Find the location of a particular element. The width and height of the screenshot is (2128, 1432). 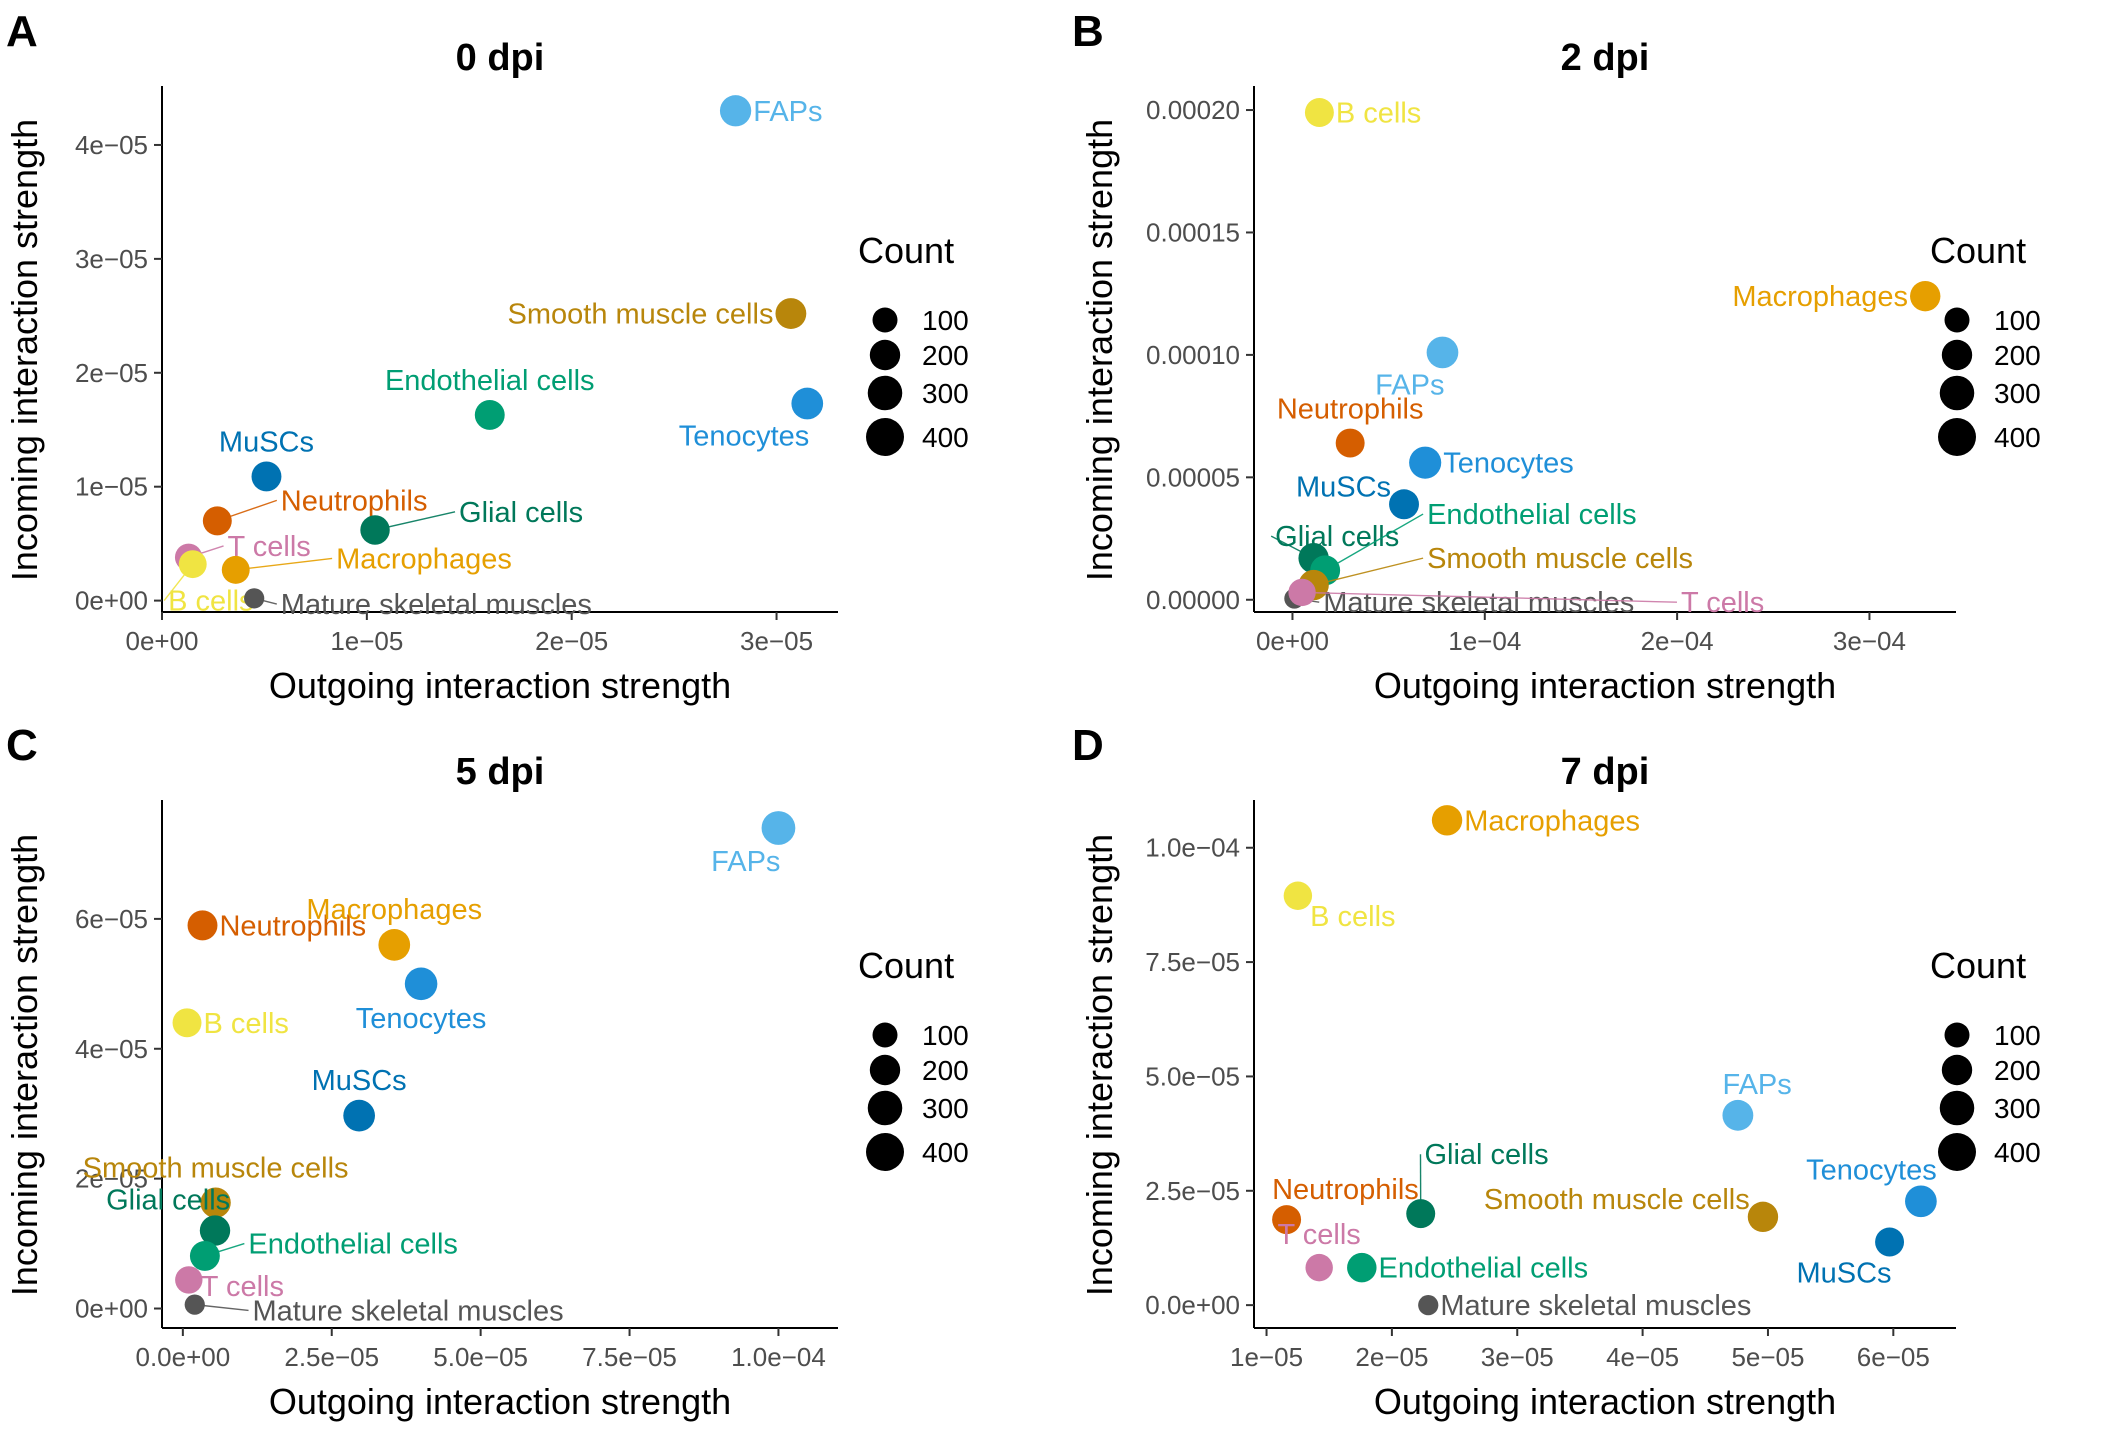

panel-title: 0 dpi is located at coordinates (500, 58).